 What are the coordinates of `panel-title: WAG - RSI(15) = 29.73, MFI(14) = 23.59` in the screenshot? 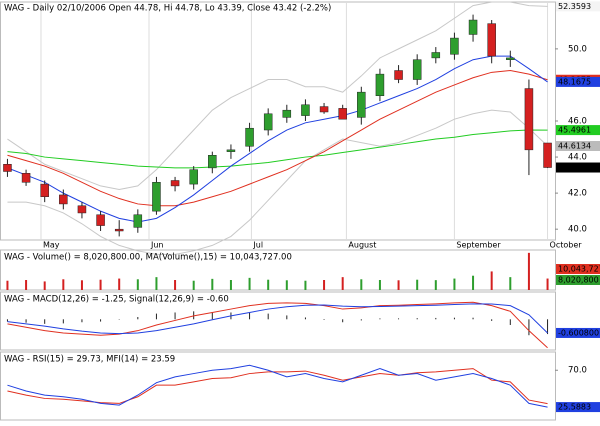 It's located at (89, 360).